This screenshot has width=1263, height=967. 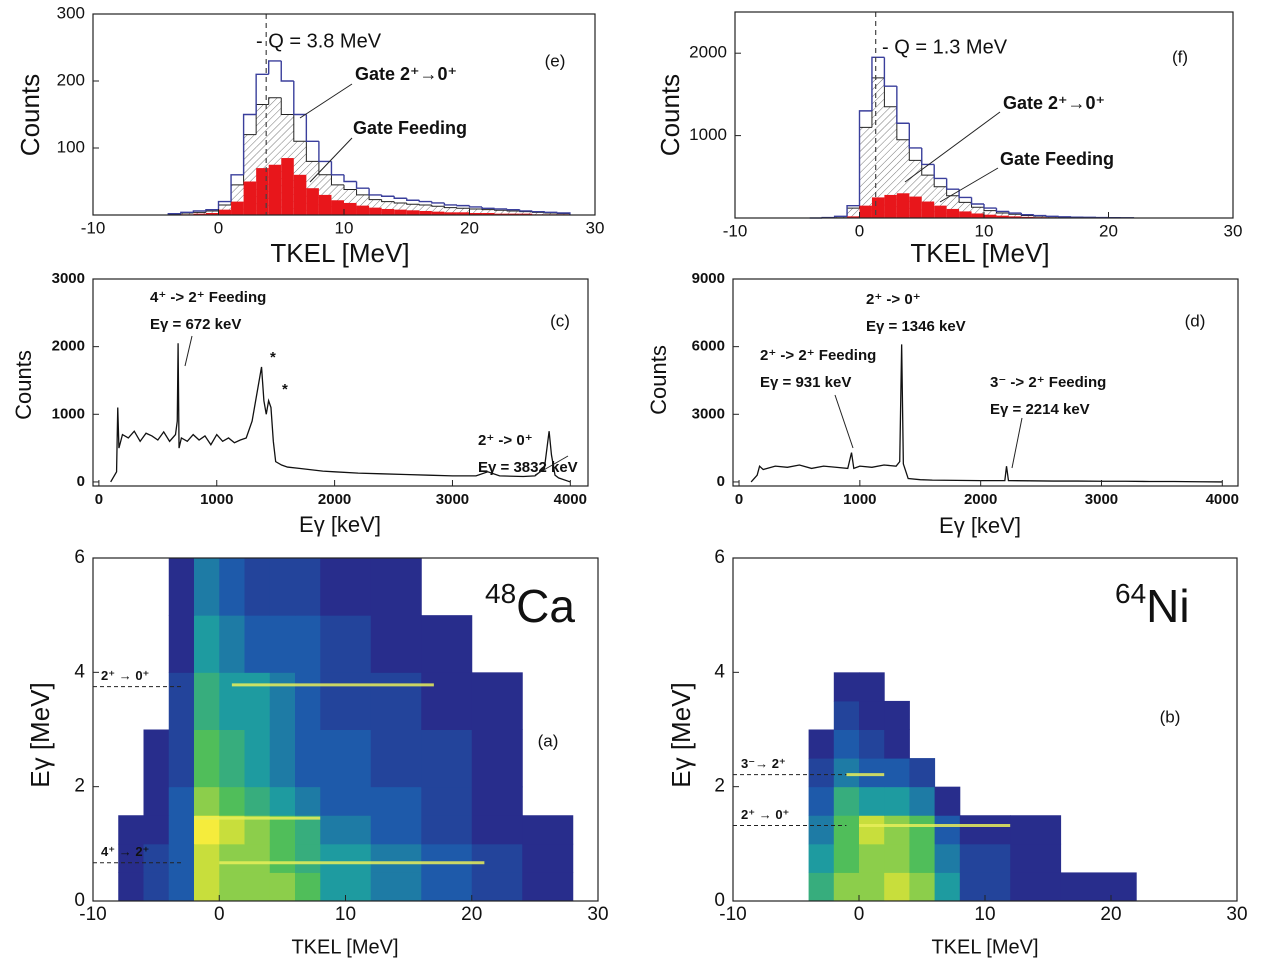 What do you see at coordinates (1222, 499) in the screenshot?
I see `x-tick-label: 4000` at bounding box center [1222, 499].